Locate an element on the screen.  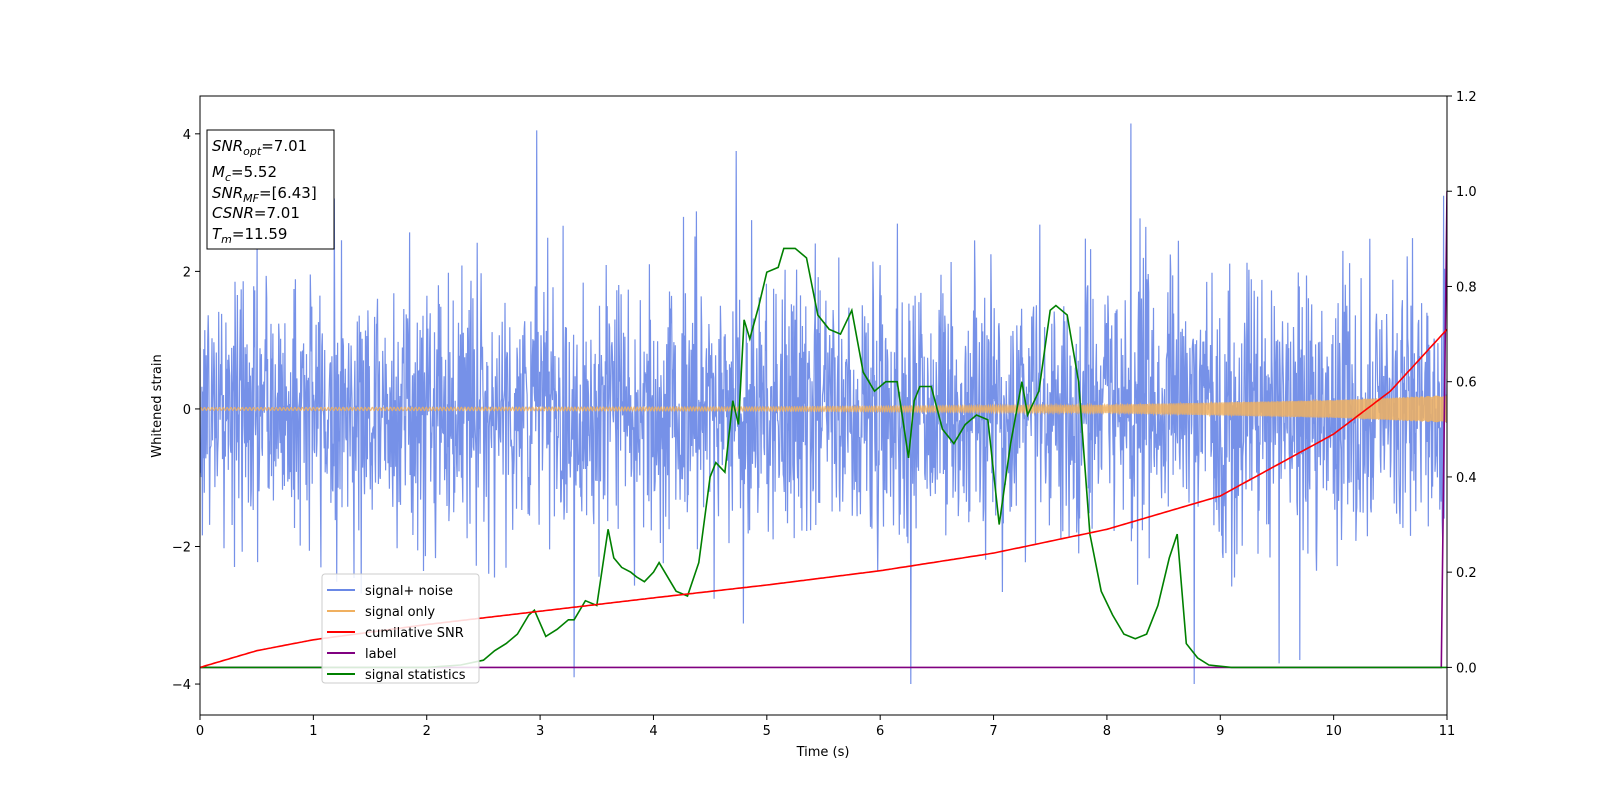
info-box-frame is located at coordinates (270, 189).